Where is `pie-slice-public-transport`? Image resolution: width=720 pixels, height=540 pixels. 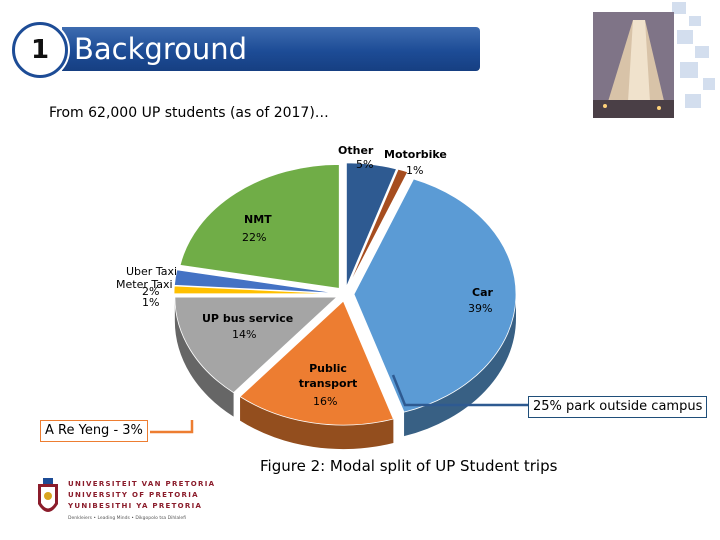 pie-slice-public-transport is located at coordinates (316, 363).